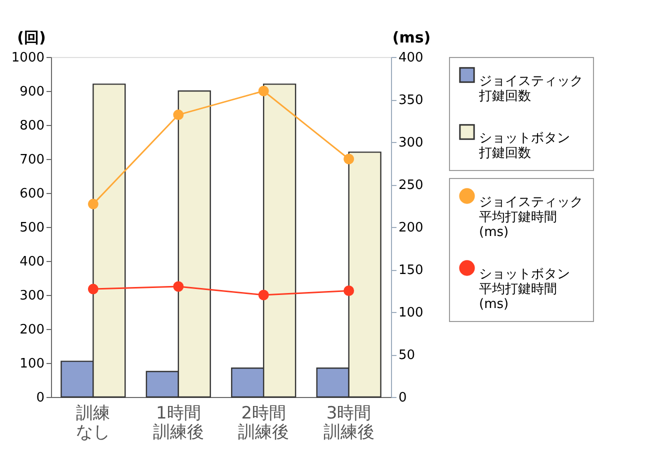 This screenshot has width=668, height=466. I want to click on legend-label: ショットボタン平均打鍵時間(ms), so click(524, 289).